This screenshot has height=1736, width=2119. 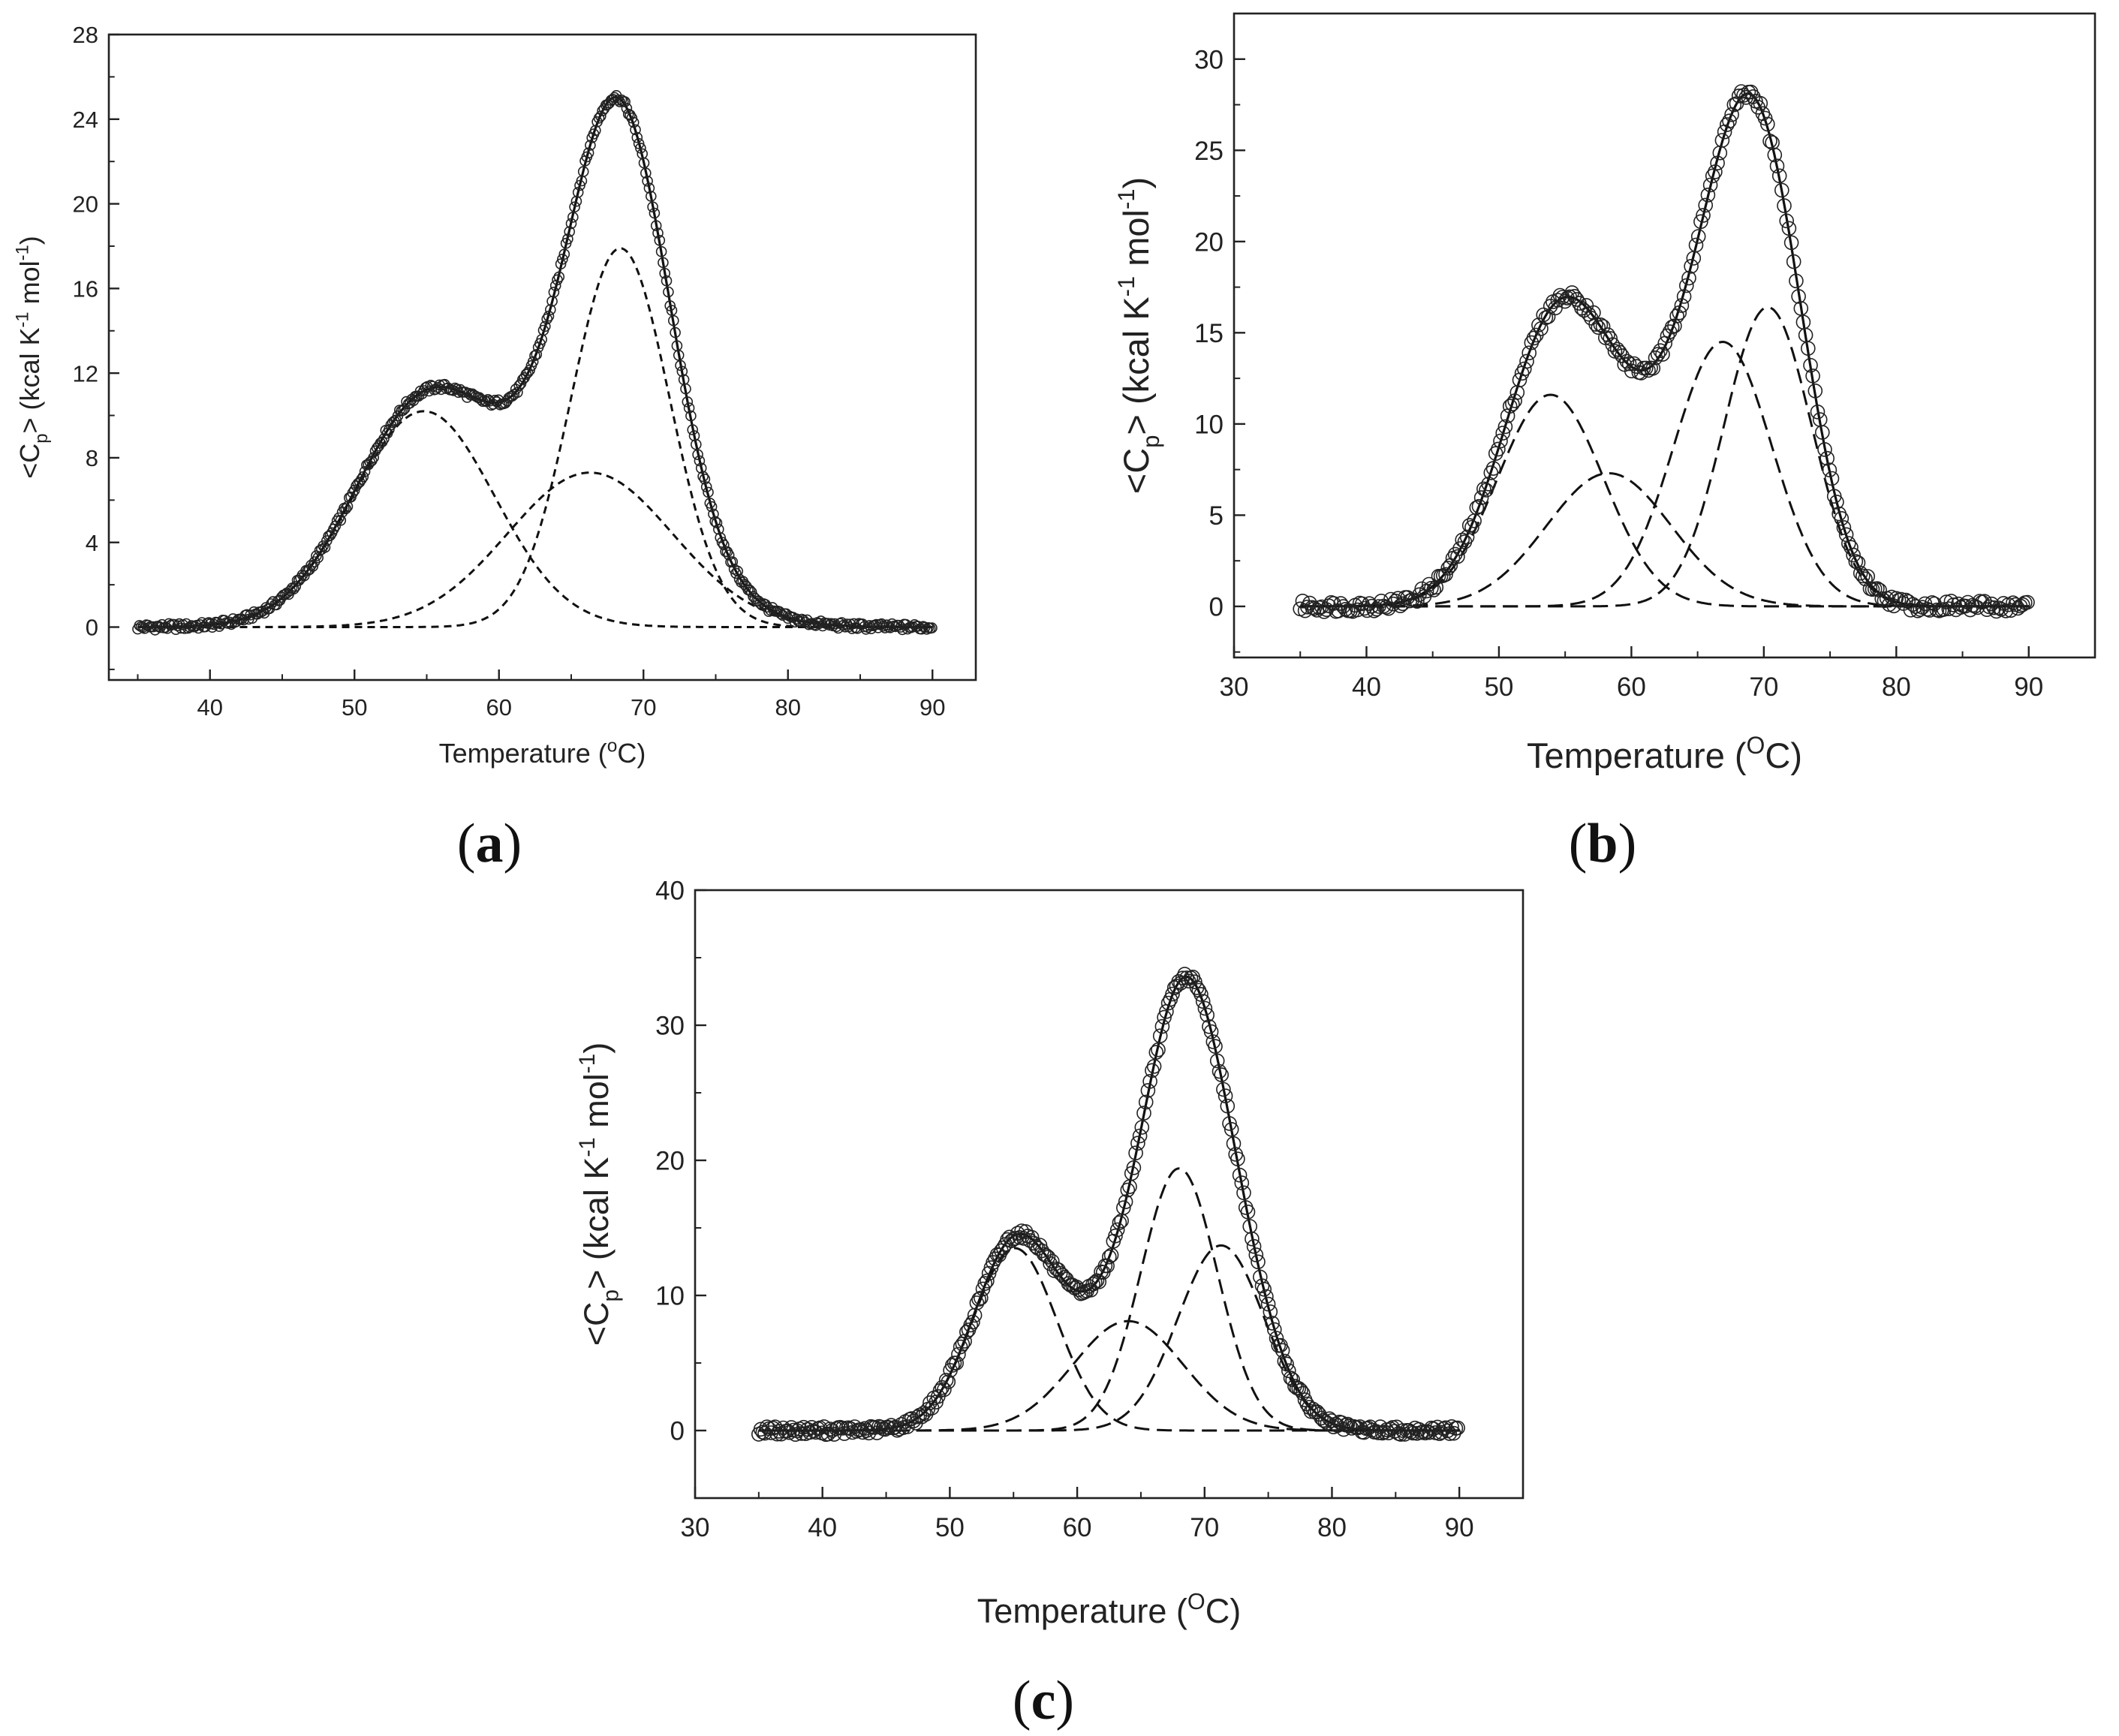 What do you see at coordinates (1234, 687) in the screenshot?
I see `x-tick-label: 30` at bounding box center [1234, 687].